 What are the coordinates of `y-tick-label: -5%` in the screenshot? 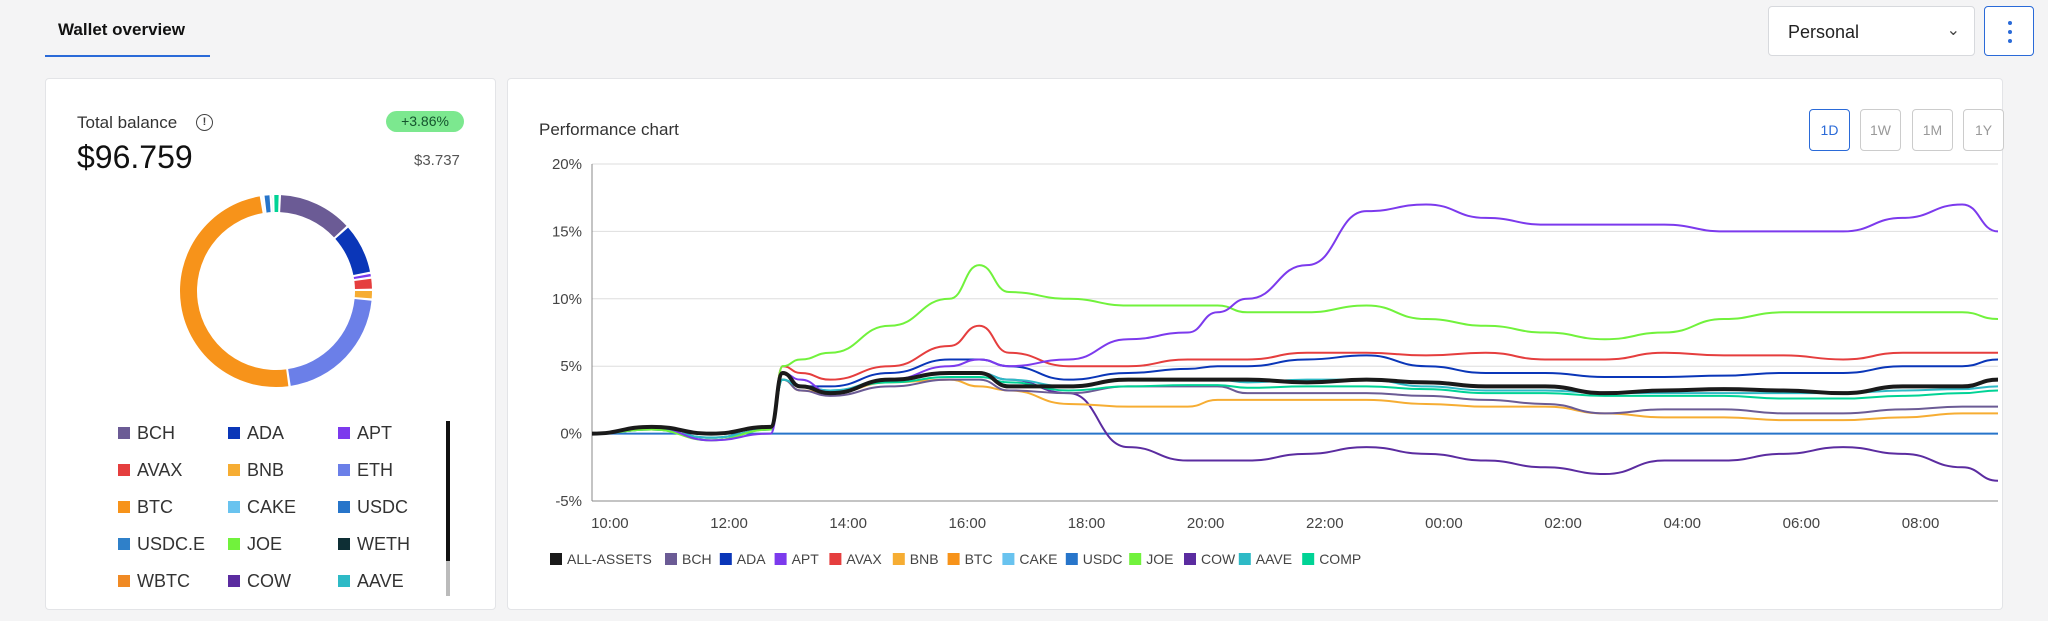 It's located at (568, 501).